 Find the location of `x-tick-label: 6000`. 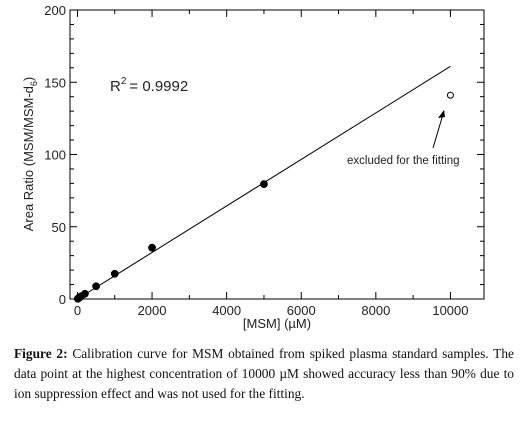

x-tick-label: 6000 is located at coordinates (301, 310).